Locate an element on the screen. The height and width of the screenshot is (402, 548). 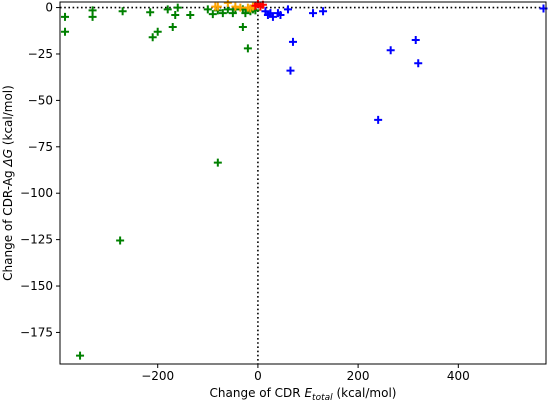
y-tick-label: −150 is located at coordinates (36, 286).